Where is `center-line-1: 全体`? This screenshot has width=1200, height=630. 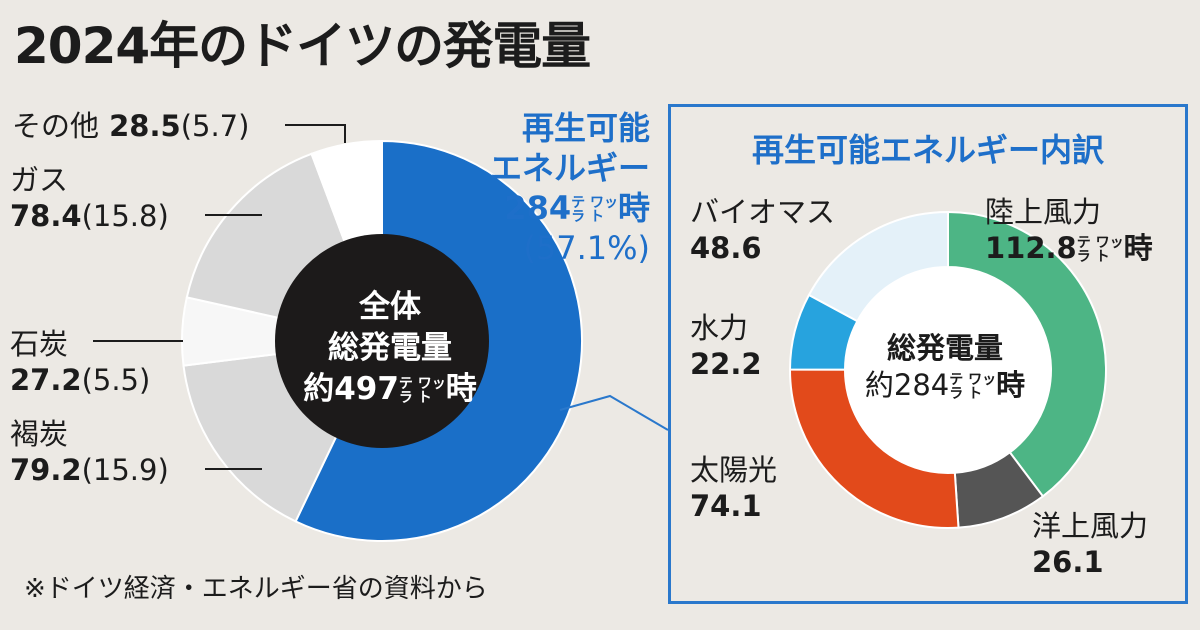
center-line-1: 全体 is located at coordinates (390, 307).